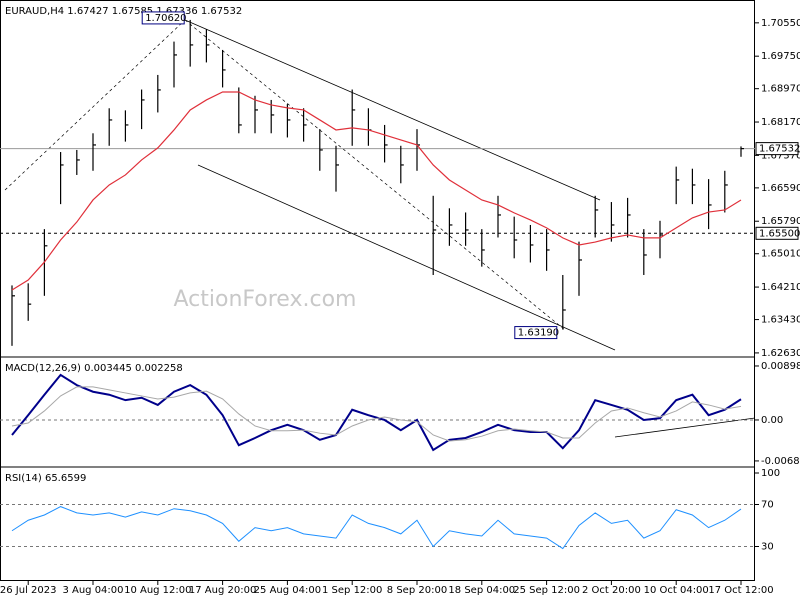  What do you see at coordinates (780, 188) in the screenshot?
I see `y-tick-label: 1.66590` at bounding box center [780, 188].